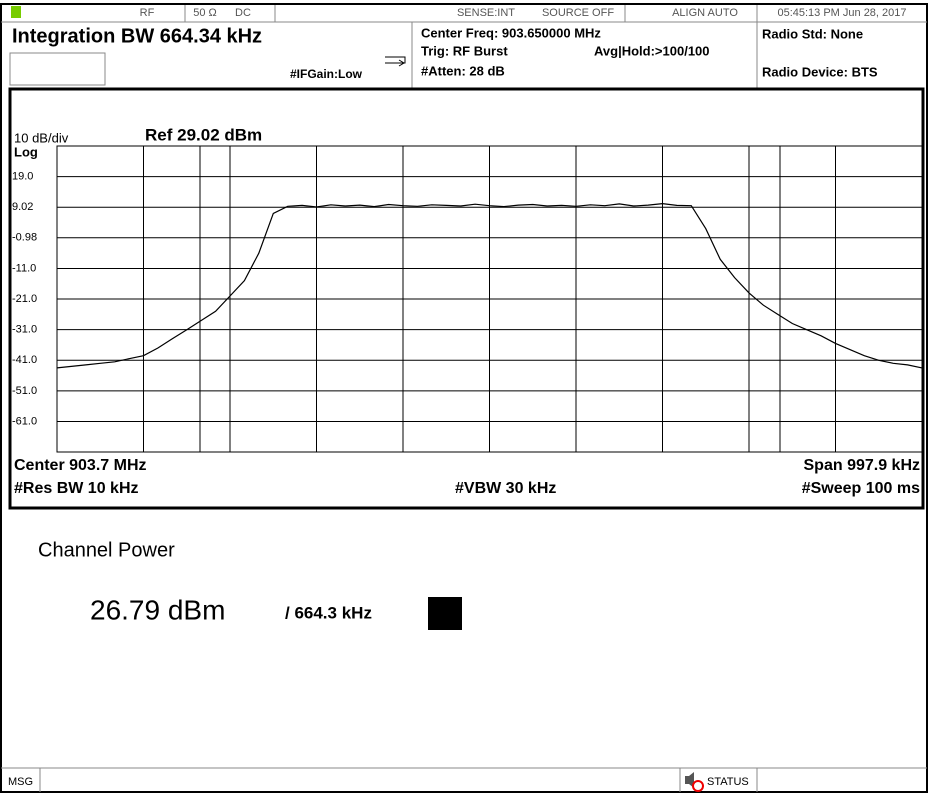 The width and height of the screenshot is (928, 796). Describe the element at coordinates (24, 421) in the screenshot. I see `y-tick-label: -61.0` at that location.